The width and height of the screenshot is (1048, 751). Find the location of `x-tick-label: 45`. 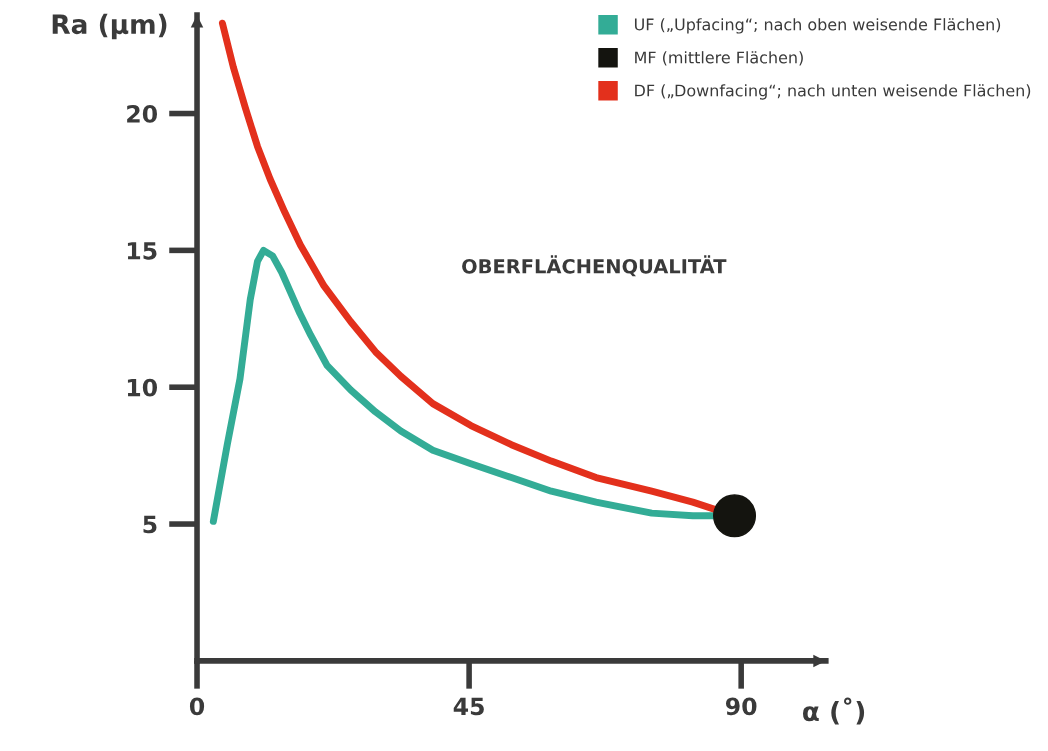

x-tick-label: 45 is located at coordinates (468, 706).